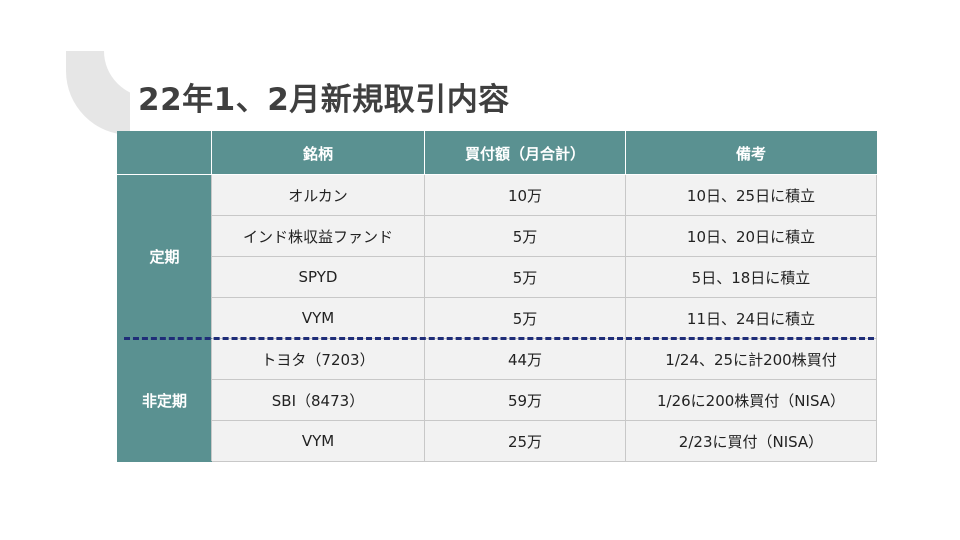 Image resolution: width=960 pixels, height=540 pixels. Describe the element at coordinates (318, 195) in the screenshot. I see `cell-name: オルカン` at that location.